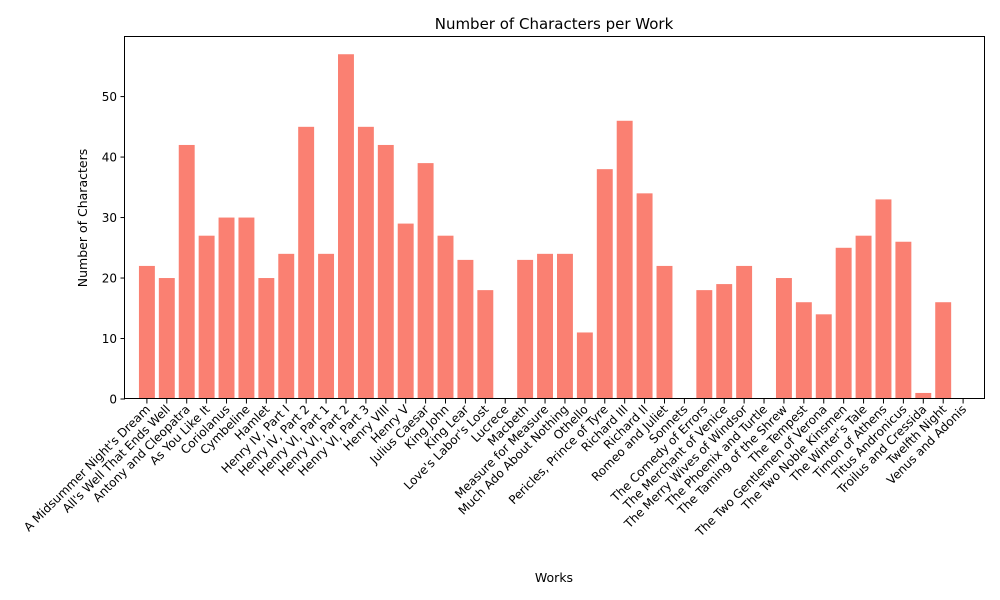 The width and height of the screenshot is (1000, 600). I want to click on y-axis-label: Number of Characters, so click(82, 218).